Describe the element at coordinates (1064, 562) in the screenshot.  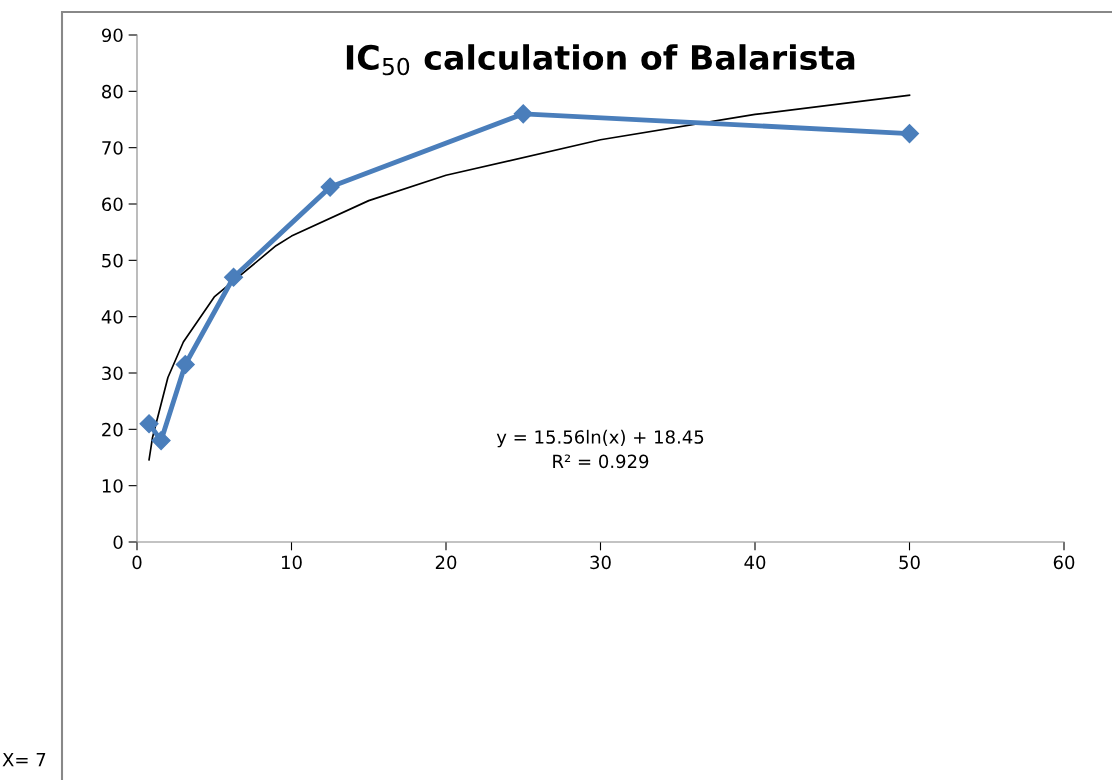
I see `x-tick-label: 60` at that location.